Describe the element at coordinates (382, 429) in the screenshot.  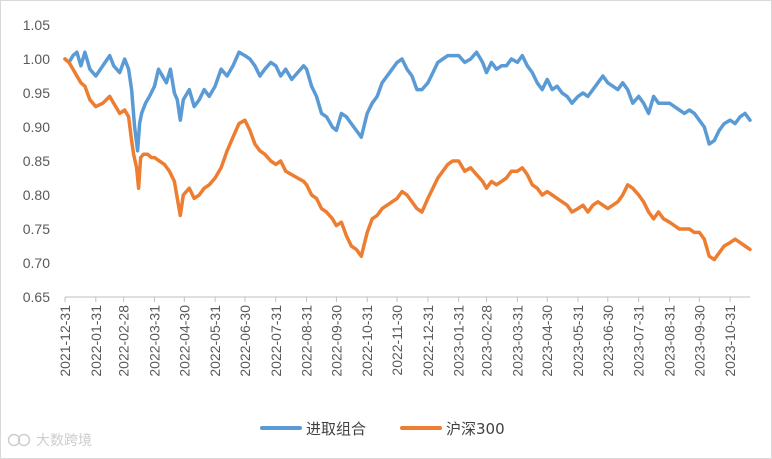
I see `legend: 进取组合 沪深300` at that location.